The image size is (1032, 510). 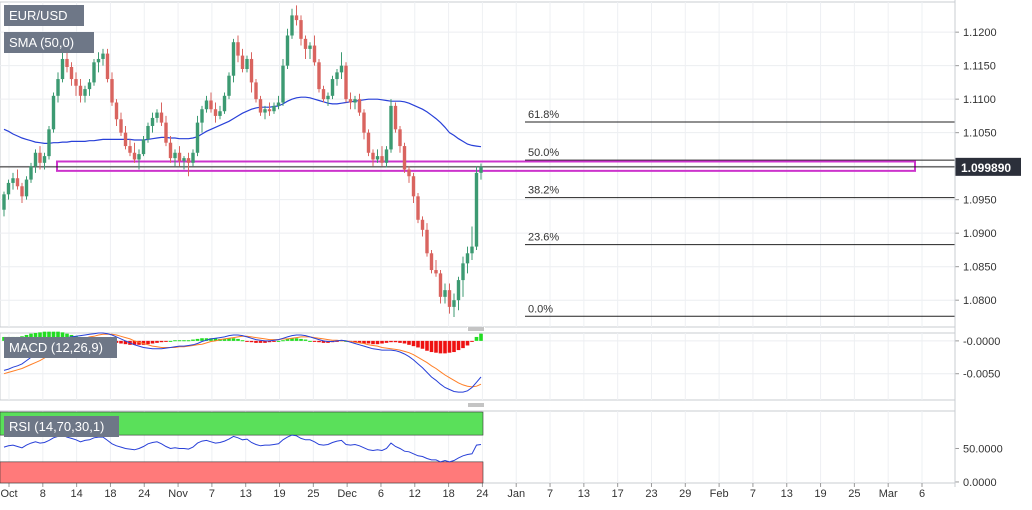 I want to click on rsi-badge, so click(x=61, y=426).